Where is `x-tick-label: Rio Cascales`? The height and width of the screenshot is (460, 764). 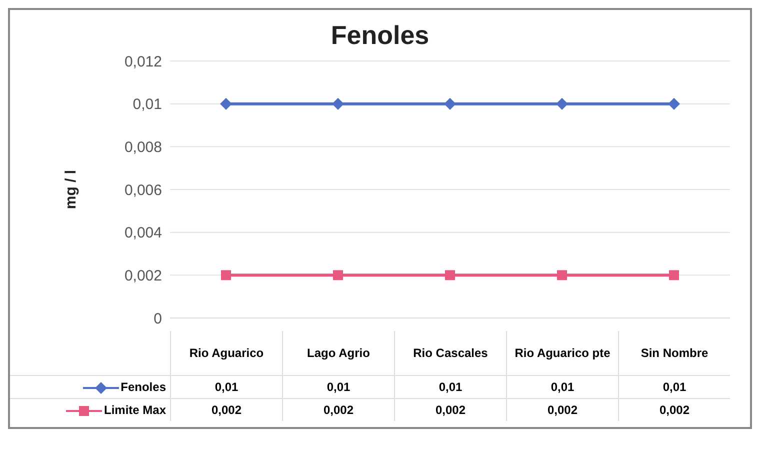 x-tick-label: Rio Cascales is located at coordinates (450, 353).